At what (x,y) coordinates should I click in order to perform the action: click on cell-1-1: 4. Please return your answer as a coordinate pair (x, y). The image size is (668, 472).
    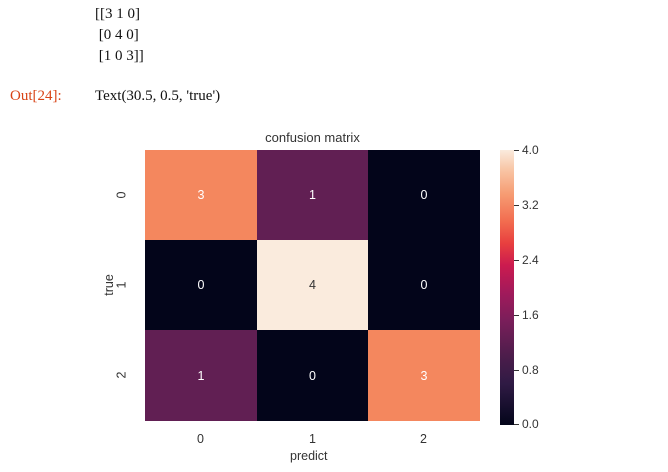
    Looking at the image, I should click on (312, 285).